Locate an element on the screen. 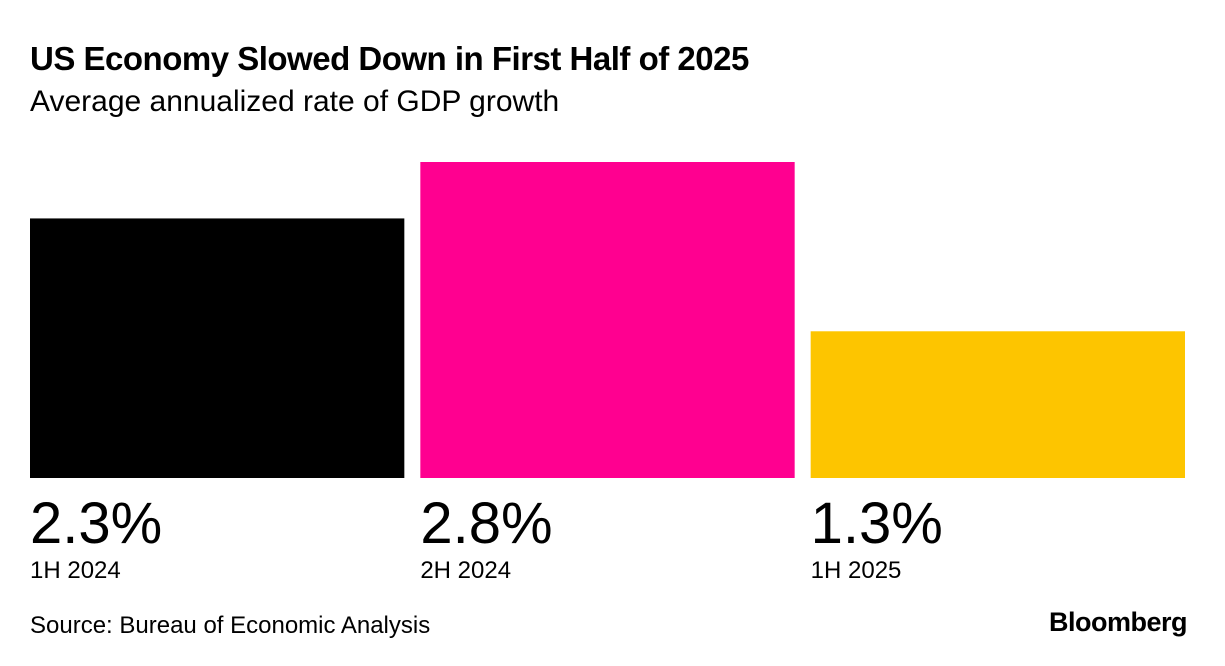 The height and width of the screenshot is (666, 1225). bloomberg-logo: Bloomberg is located at coordinates (1118, 622).